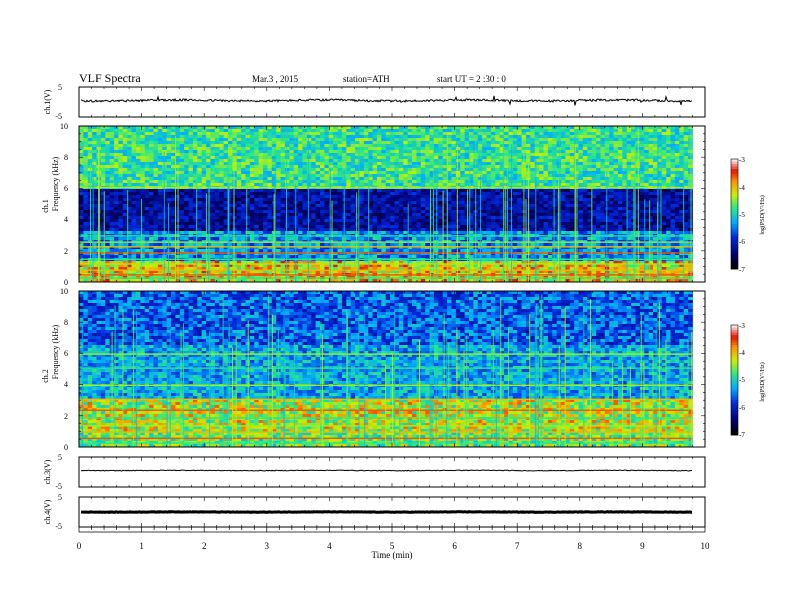 The height and width of the screenshot is (612, 792). What do you see at coordinates (386, 512) in the screenshot?
I see `ch4-voltage-trace` at bounding box center [386, 512].